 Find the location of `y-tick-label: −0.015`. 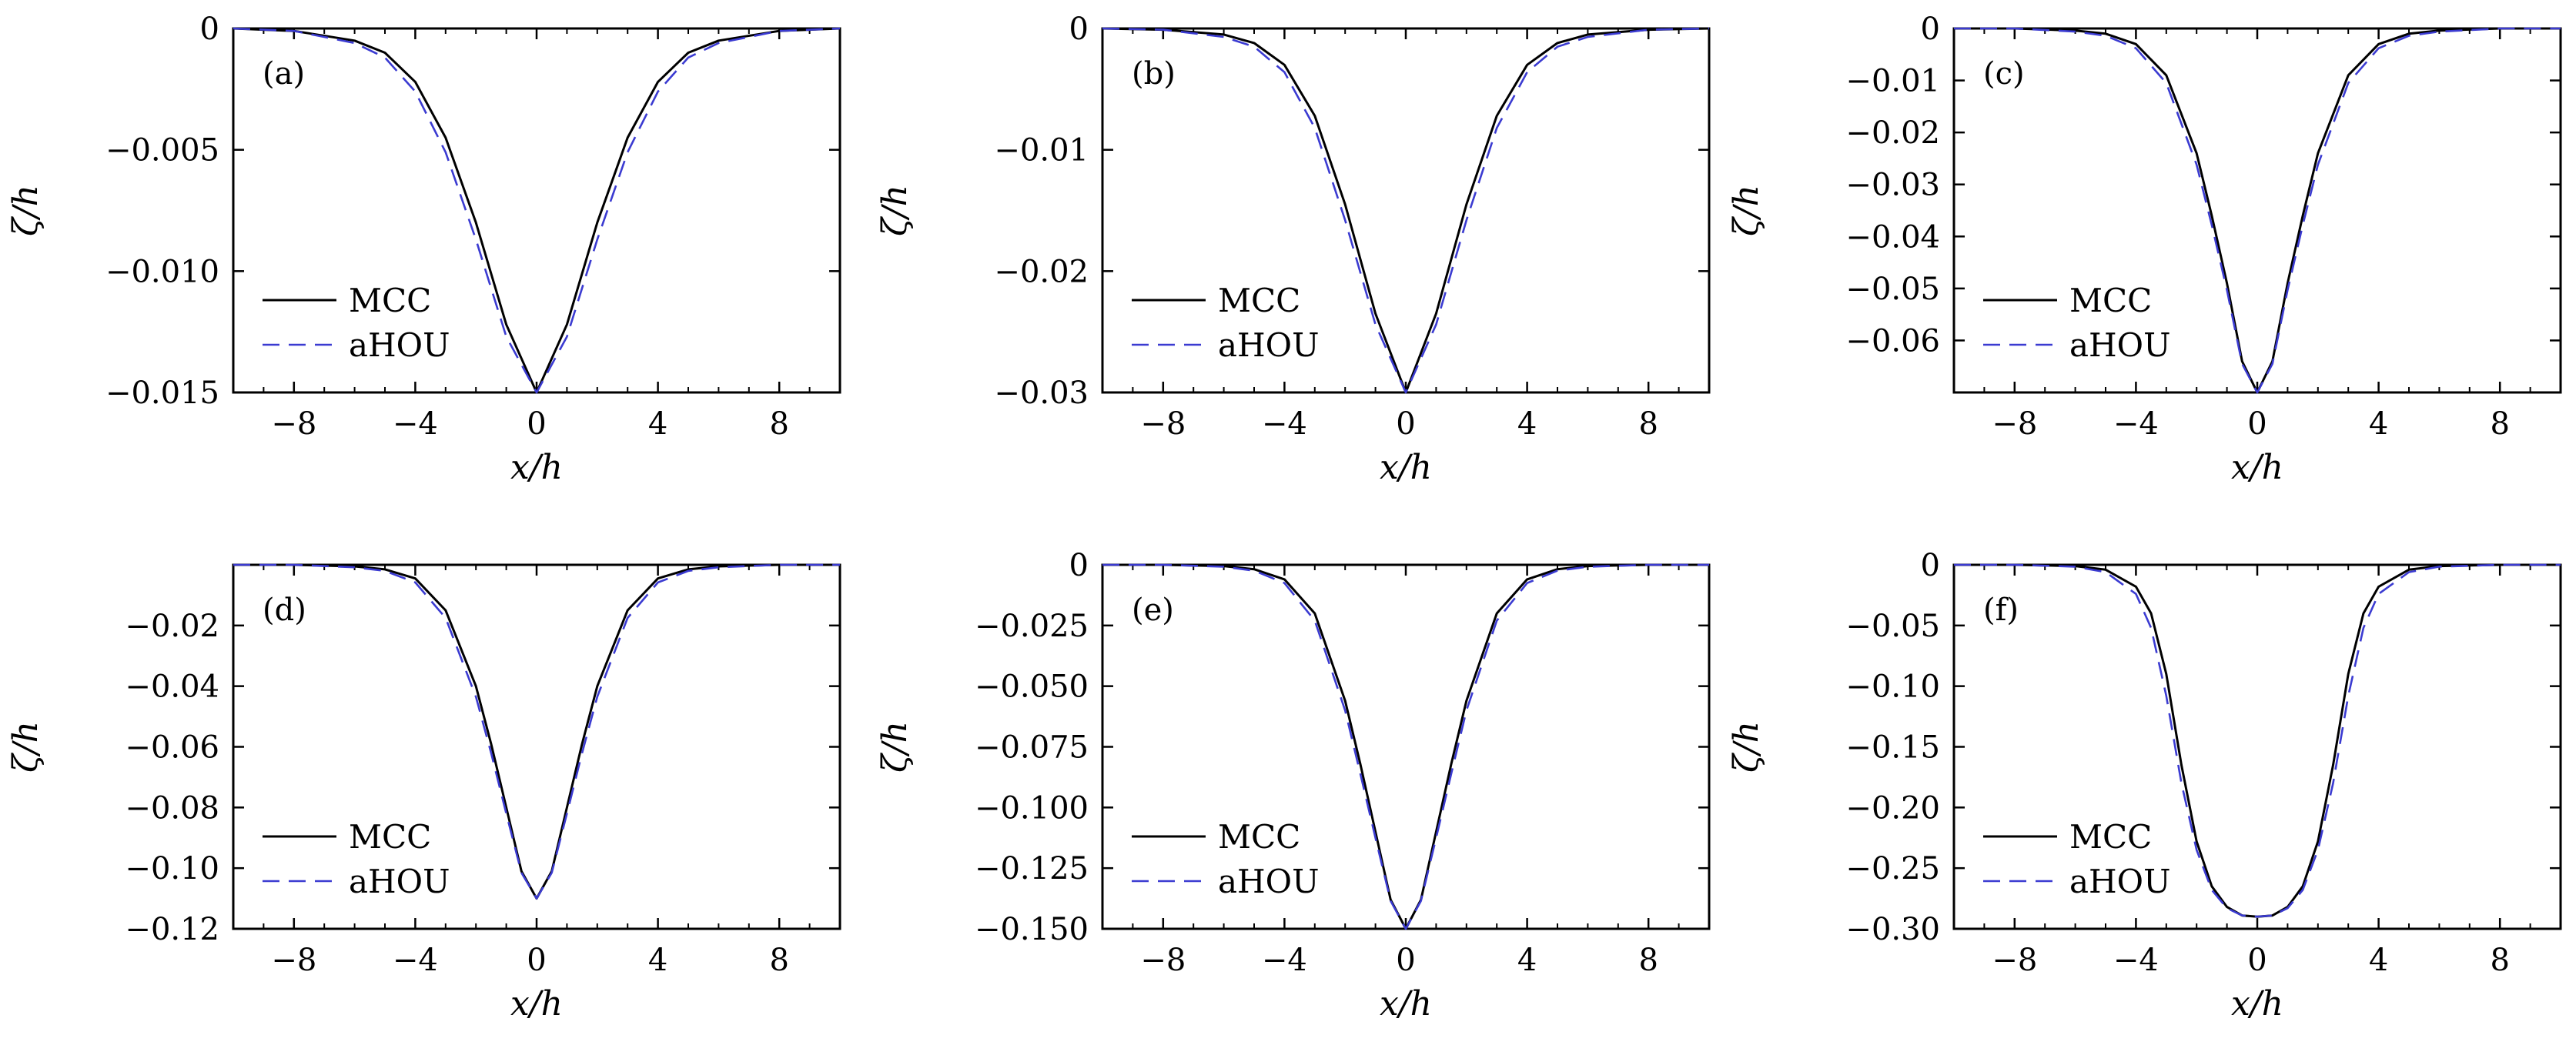

y-tick-label: −0.015 is located at coordinates (162, 393).